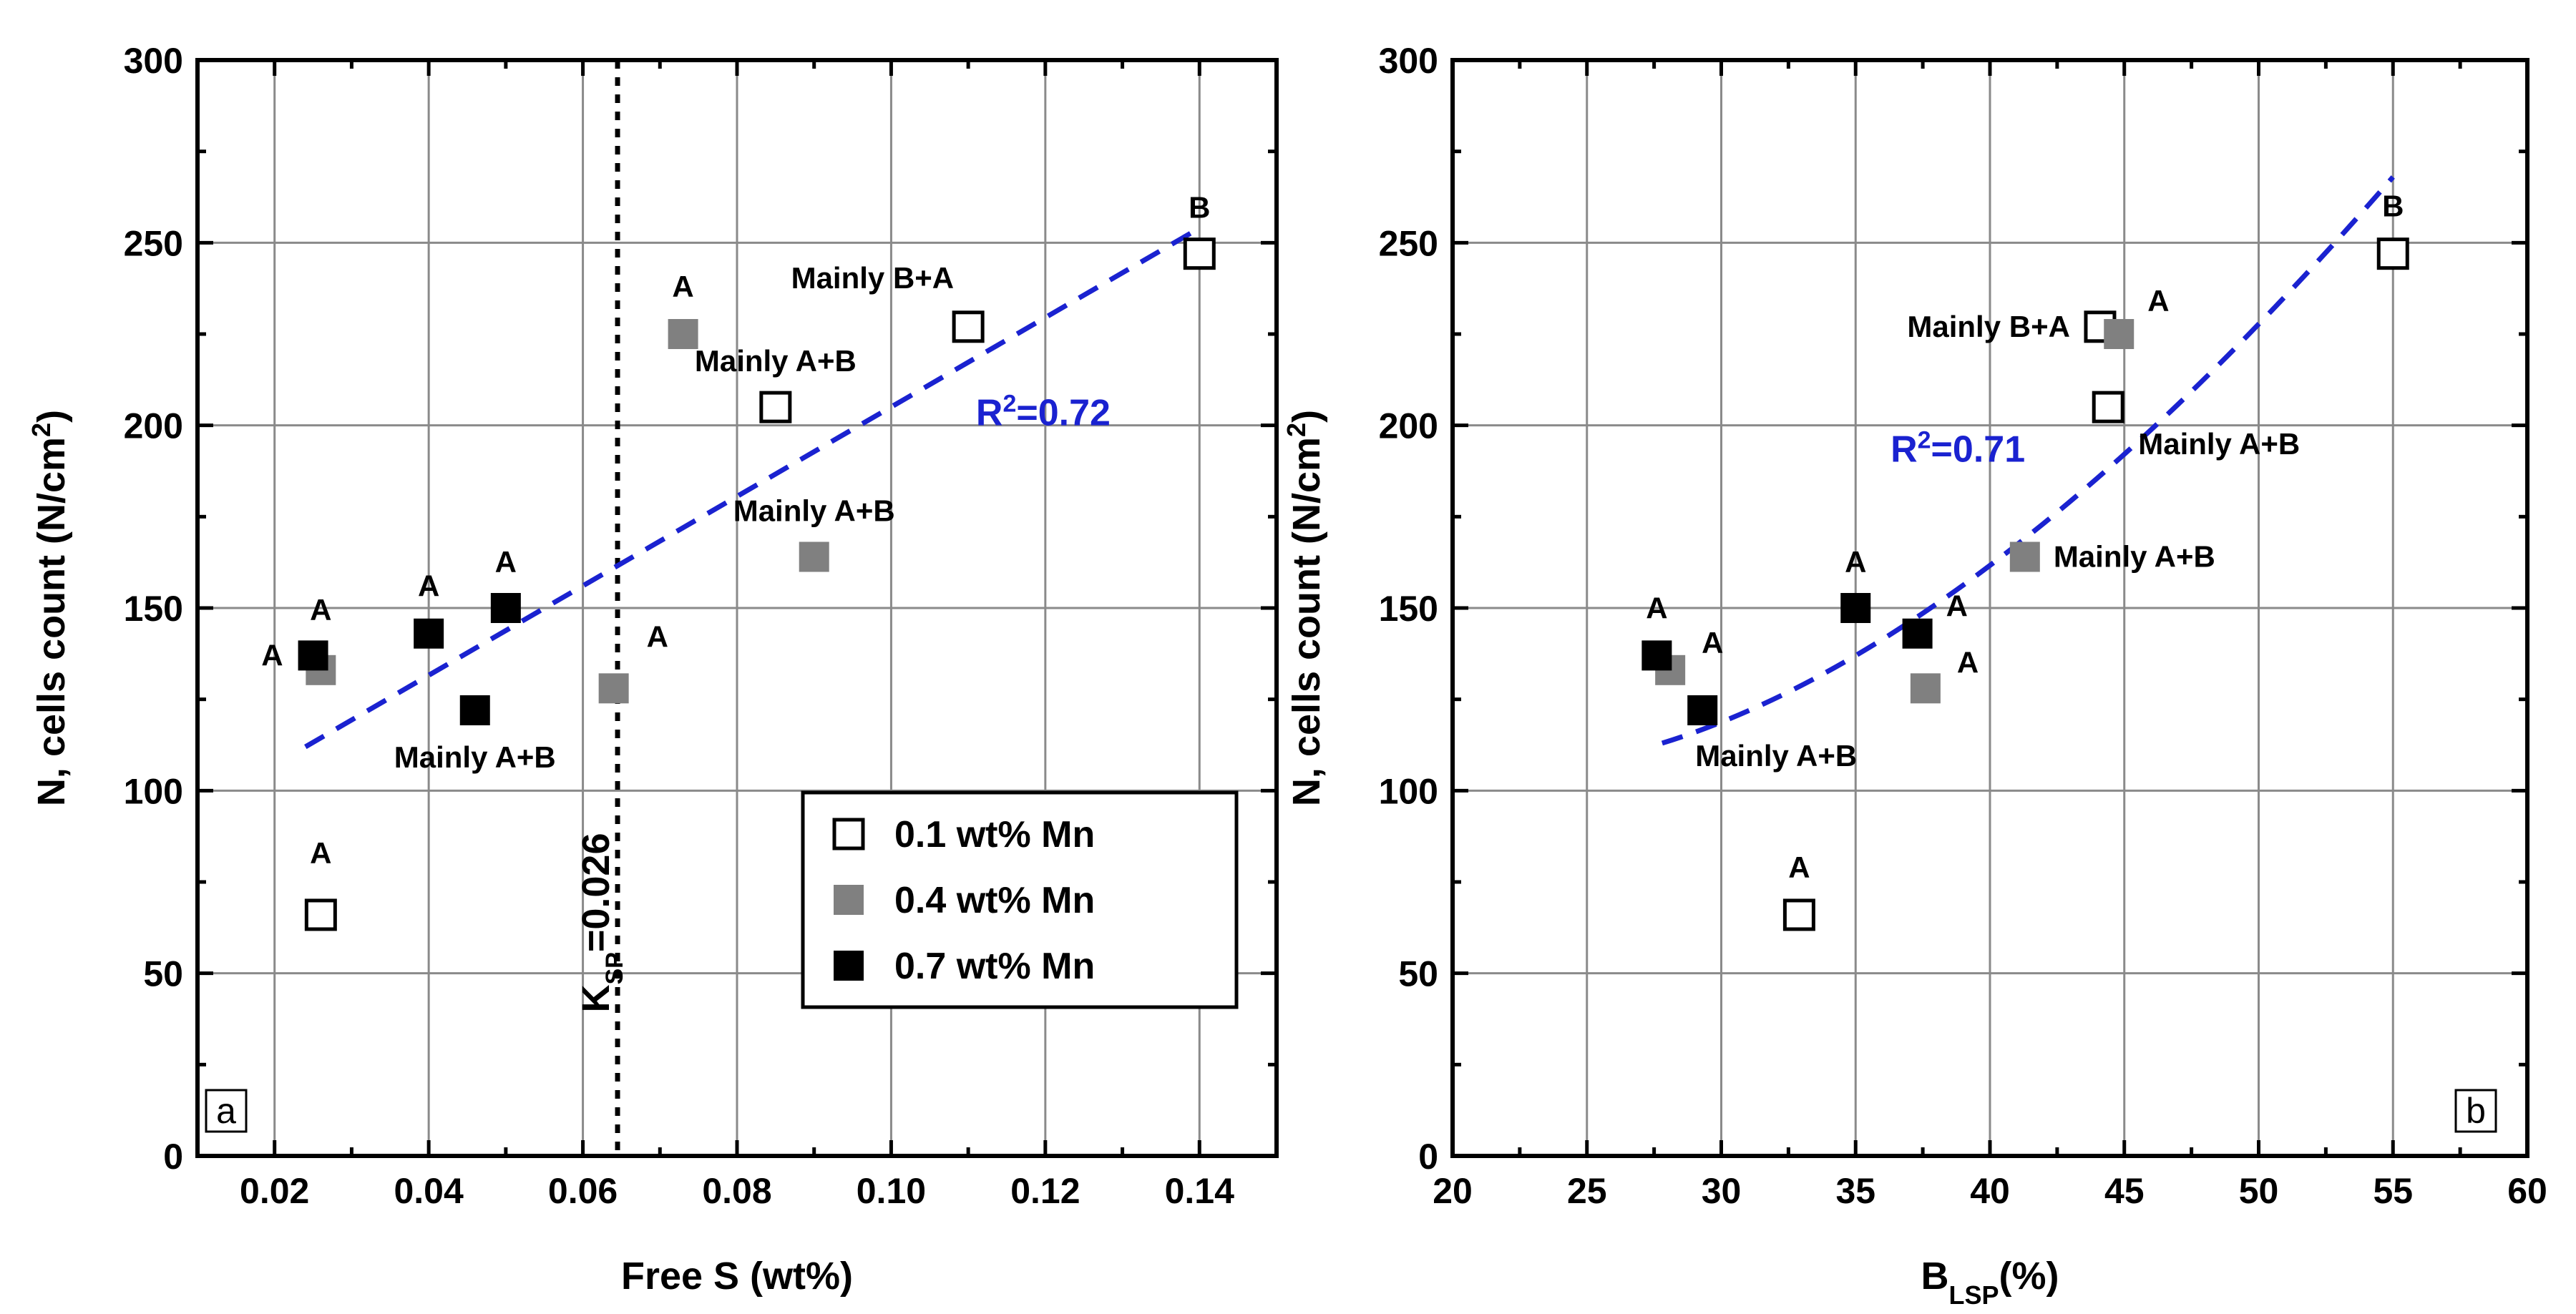 The height and width of the screenshot is (1314, 2576). Describe the element at coordinates (737, 1276) in the screenshot. I see `x-axis-title: Free S (wt%)` at that location.